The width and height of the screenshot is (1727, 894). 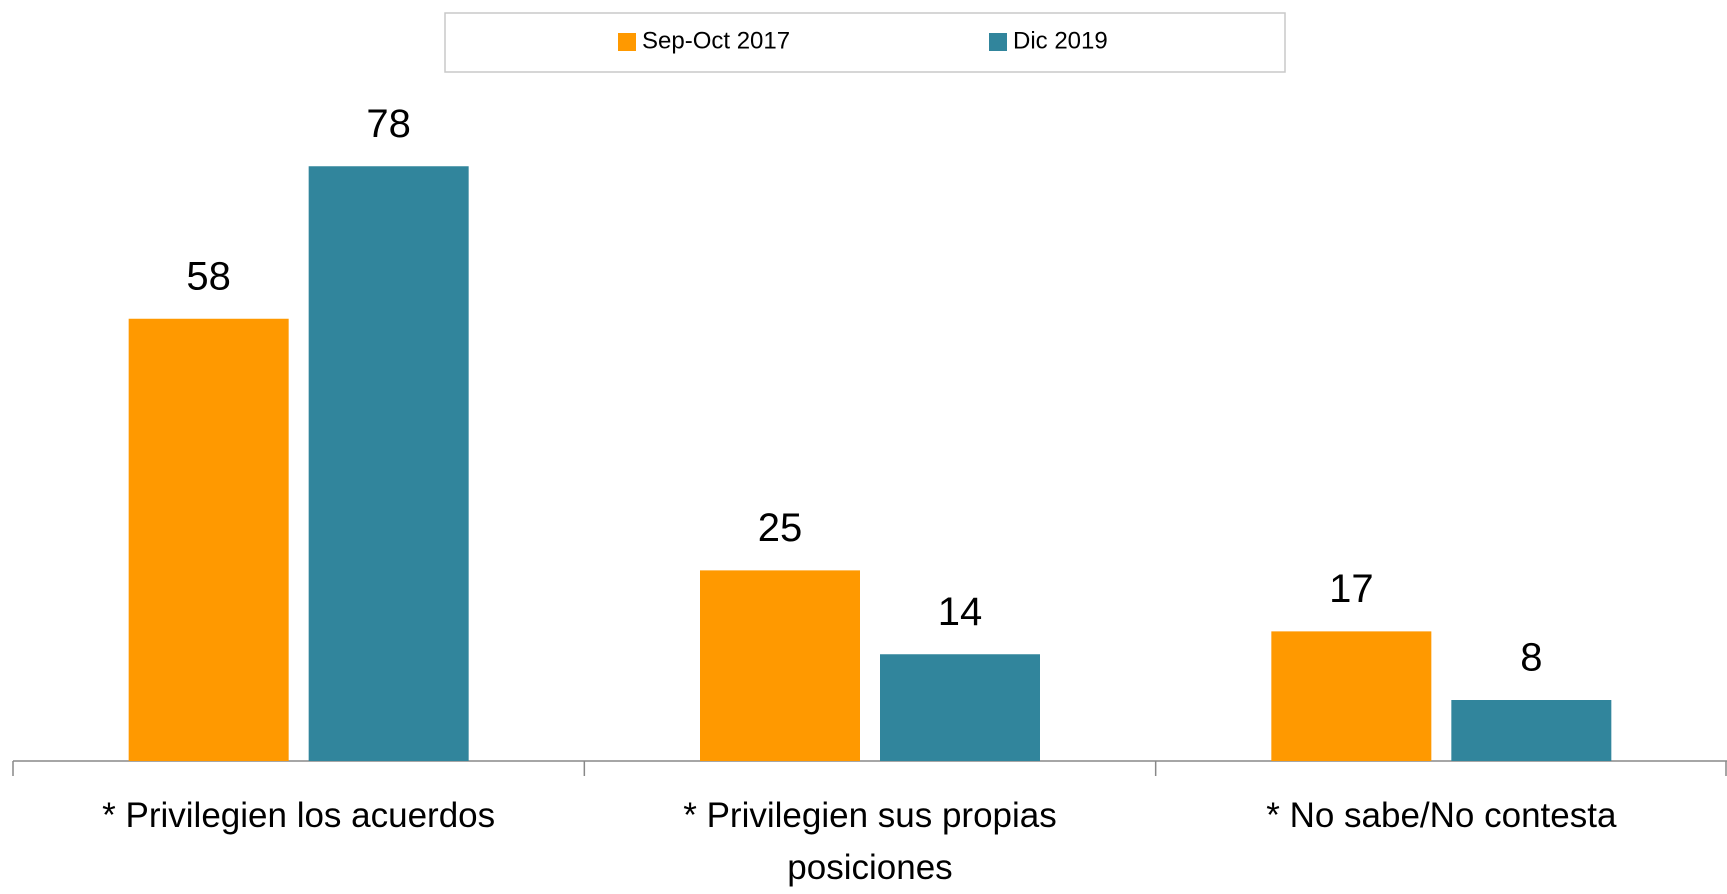 What do you see at coordinates (960, 612) in the screenshot?
I see `data-label: 14` at bounding box center [960, 612].